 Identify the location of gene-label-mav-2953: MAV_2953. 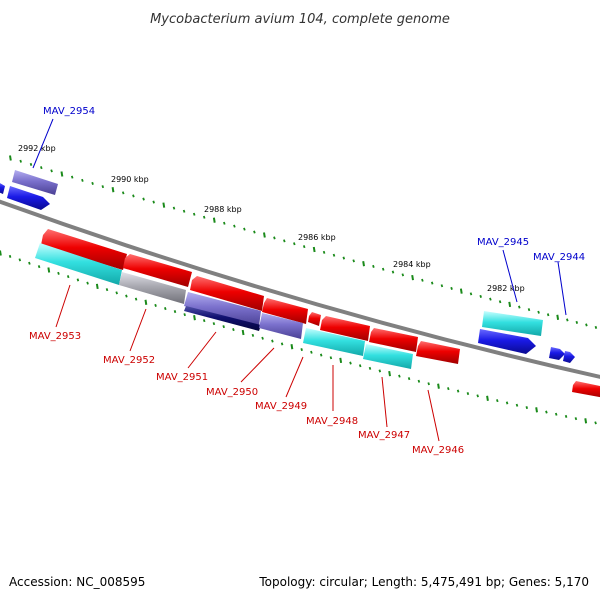
(55, 336).